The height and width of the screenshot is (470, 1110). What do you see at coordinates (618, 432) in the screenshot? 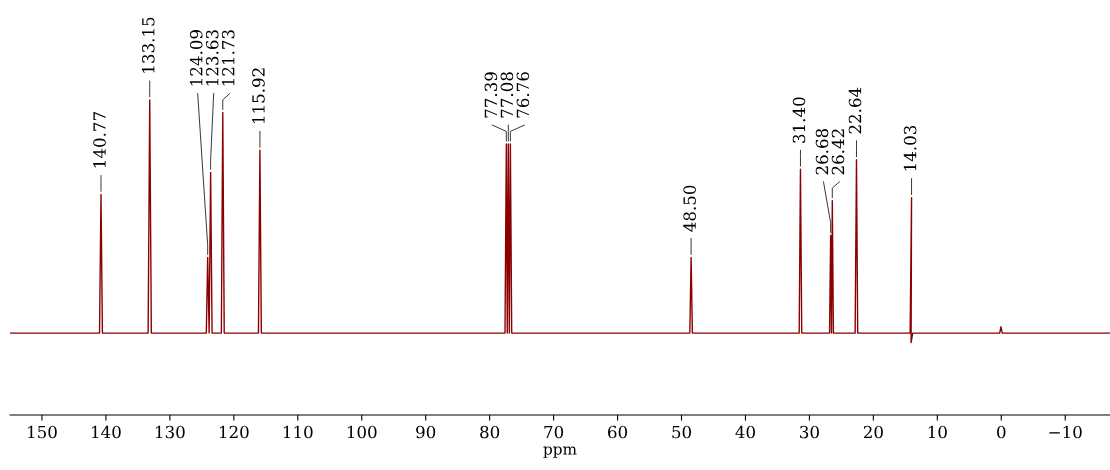
I see `x-tick-label: 60` at bounding box center [618, 432].